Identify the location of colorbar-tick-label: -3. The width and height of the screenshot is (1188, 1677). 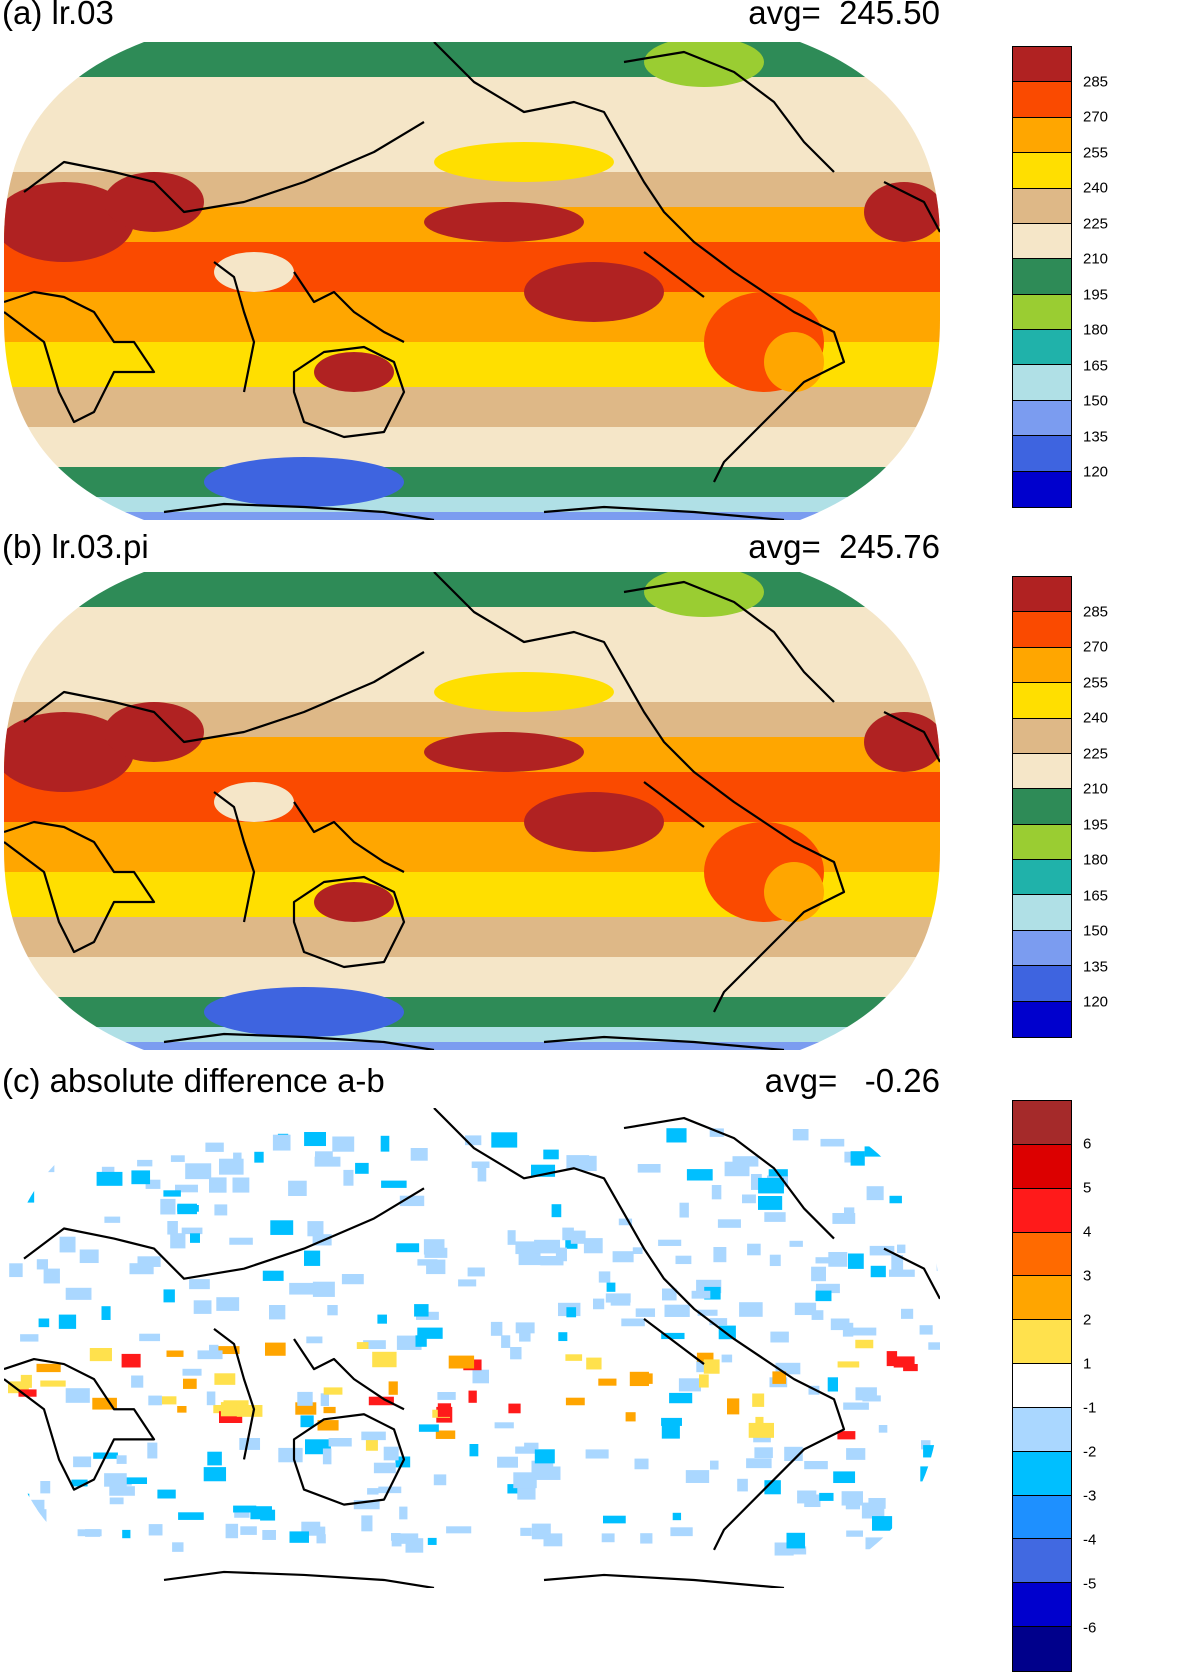
(1090, 1496).